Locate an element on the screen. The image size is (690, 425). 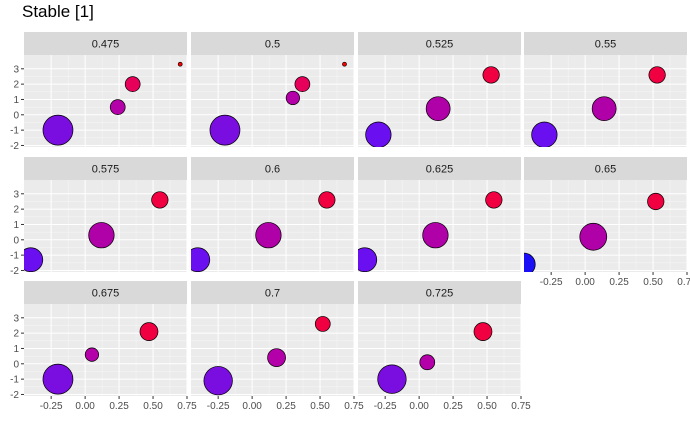
facet-label: 0.575 is located at coordinates (106, 170).